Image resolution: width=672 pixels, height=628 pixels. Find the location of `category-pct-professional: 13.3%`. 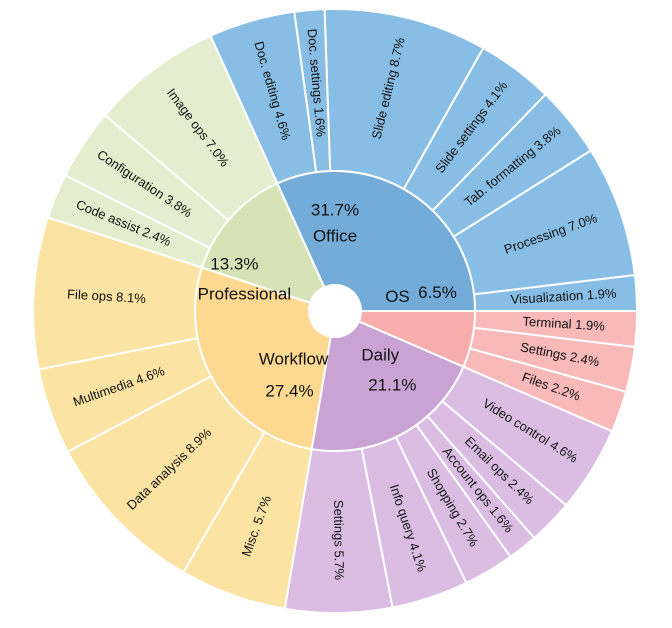

category-pct-professional: 13.3% is located at coordinates (234, 264).